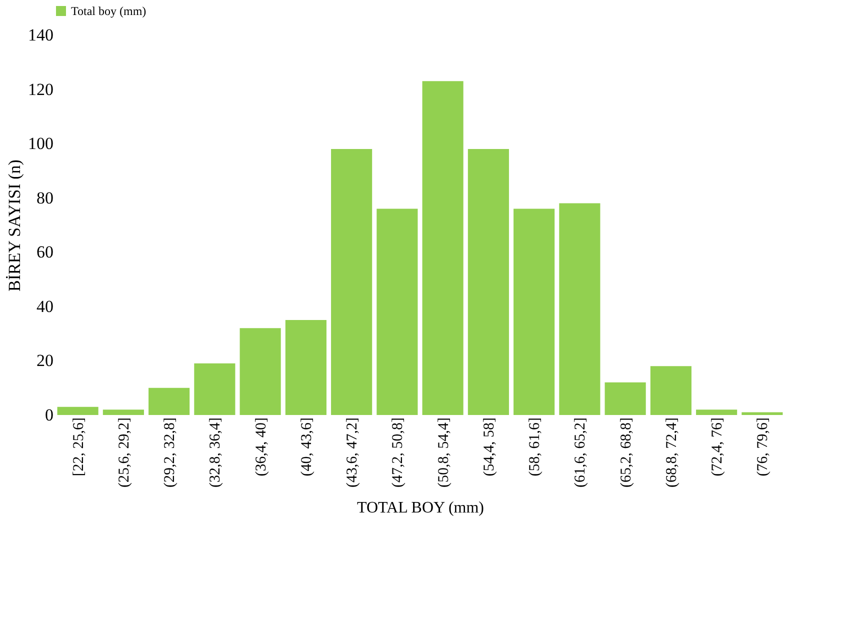  What do you see at coordinates (626, 453) in the screenshot?
I see `x-tick-label: (65,2, 68,8]` at bounding box center [626, 453].